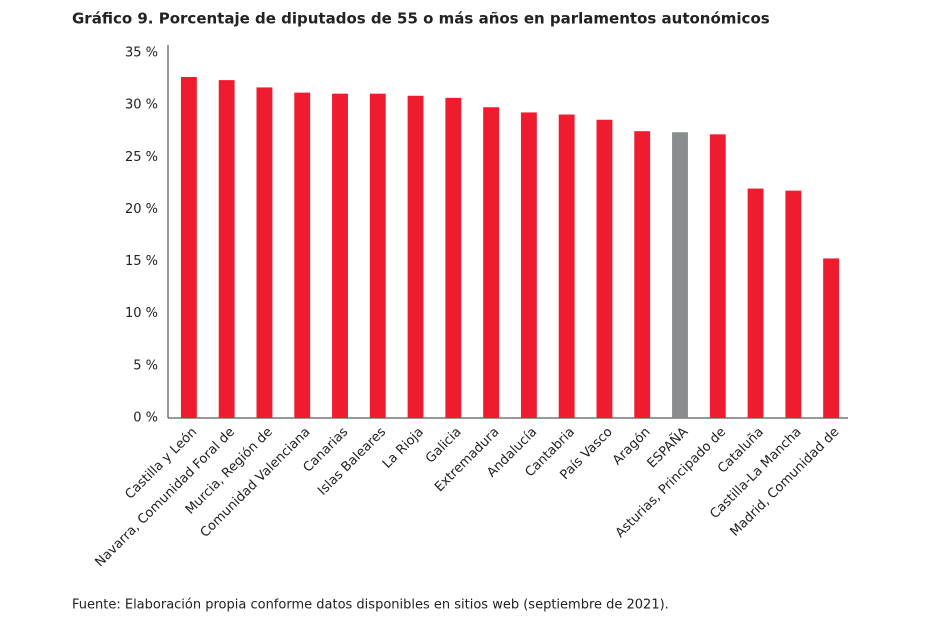  I want to click on y-tick-label: 0 %, so click(145, 418).